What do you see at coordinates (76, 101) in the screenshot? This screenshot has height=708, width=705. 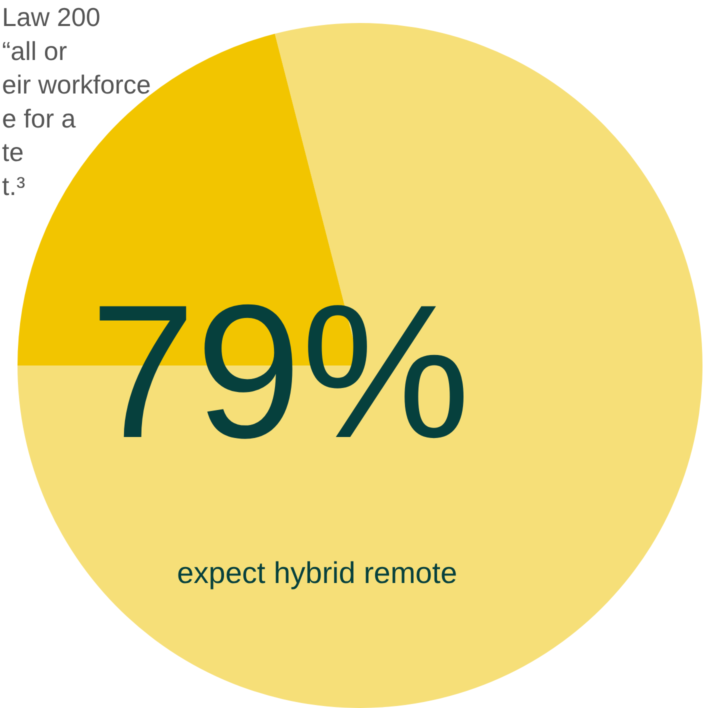 I see `text: Law 200 “all or eir workforce e for a te t.³` at bounding box center [76, 101].